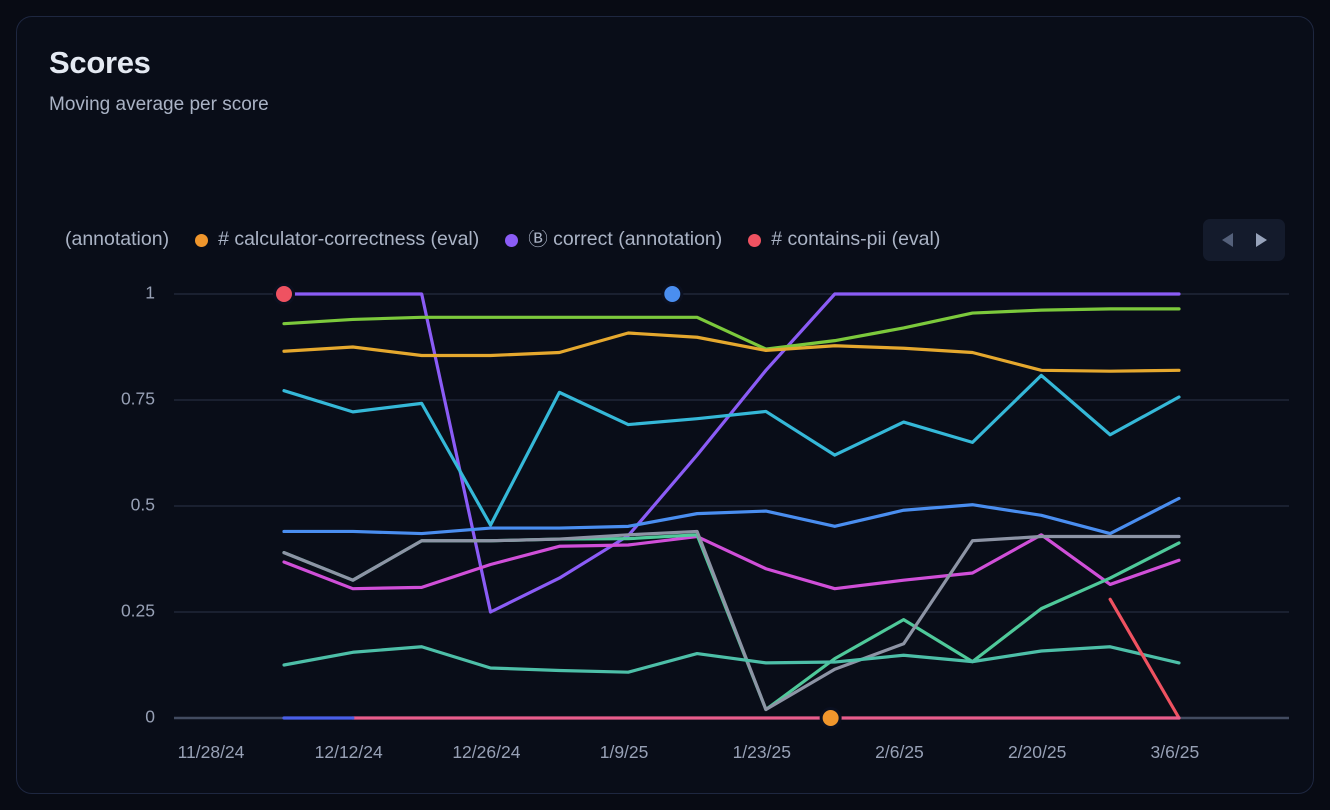 The image size is (1330, 810). I want to click on y-axis-tick-labels: 0 0.25 0.5 0.75 1, so click(138, 505).